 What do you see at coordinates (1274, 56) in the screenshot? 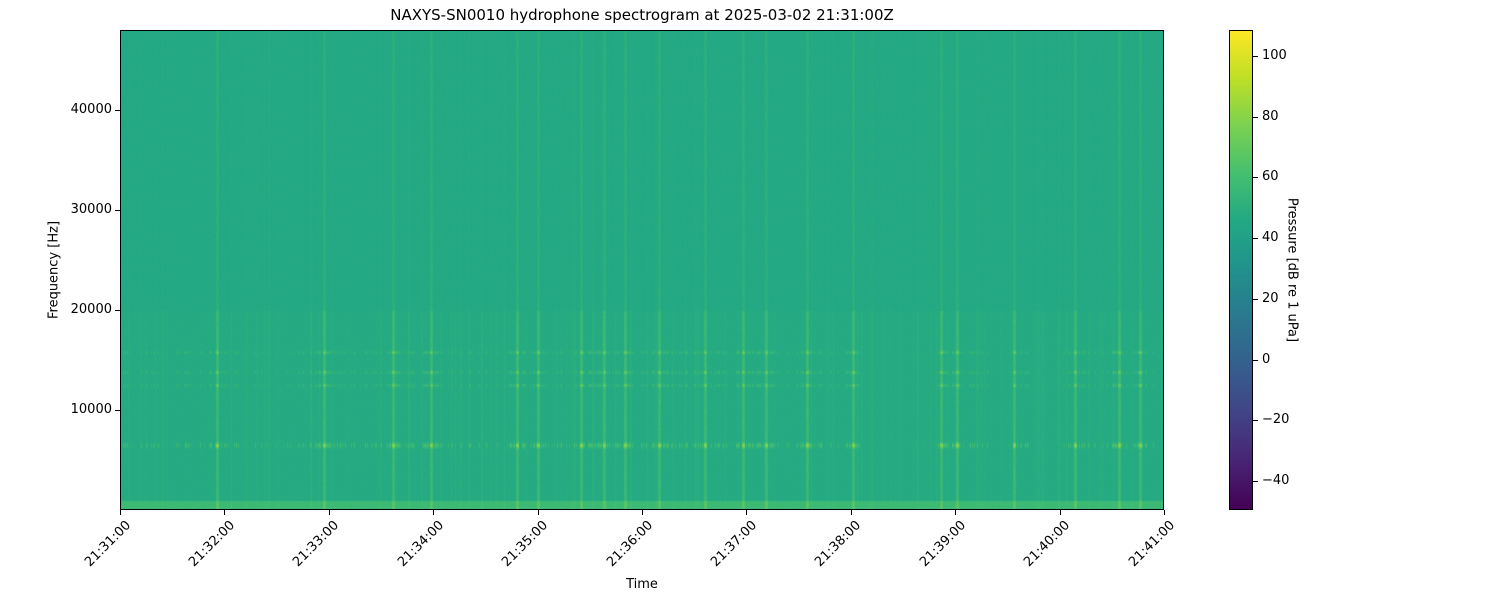
I see `colorbar-tick-label: 100` at bounding box center [1274, 56].